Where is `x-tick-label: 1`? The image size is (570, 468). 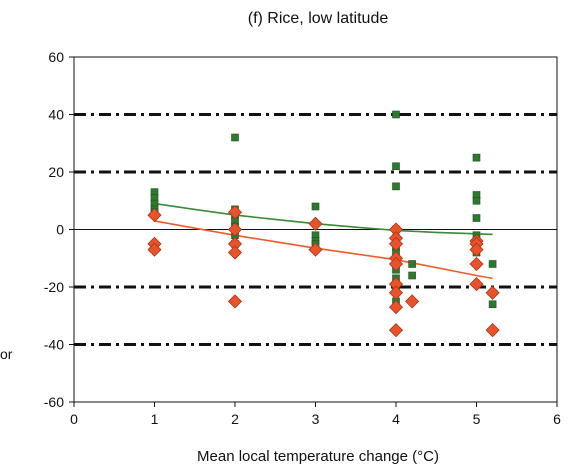 x-tick-label: 1 is located at coordinates (155, 419).